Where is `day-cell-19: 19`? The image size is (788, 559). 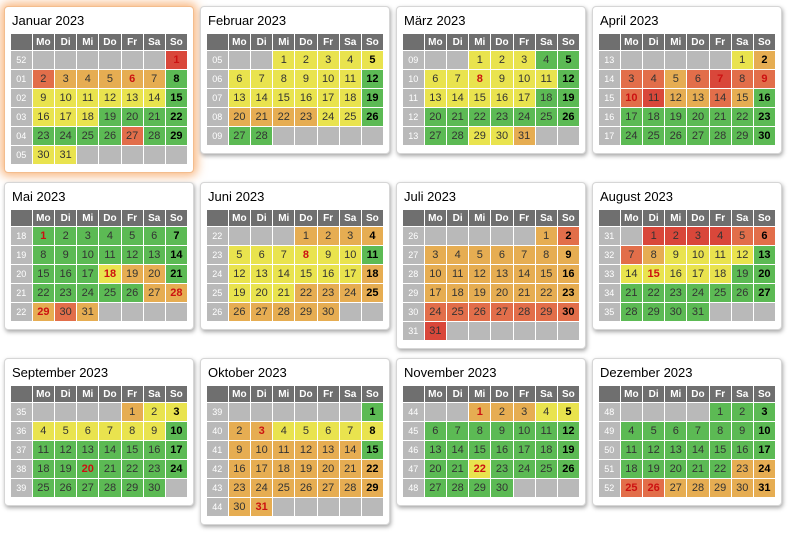 day-cell-19: 19 is located at coordinates (568, 450).